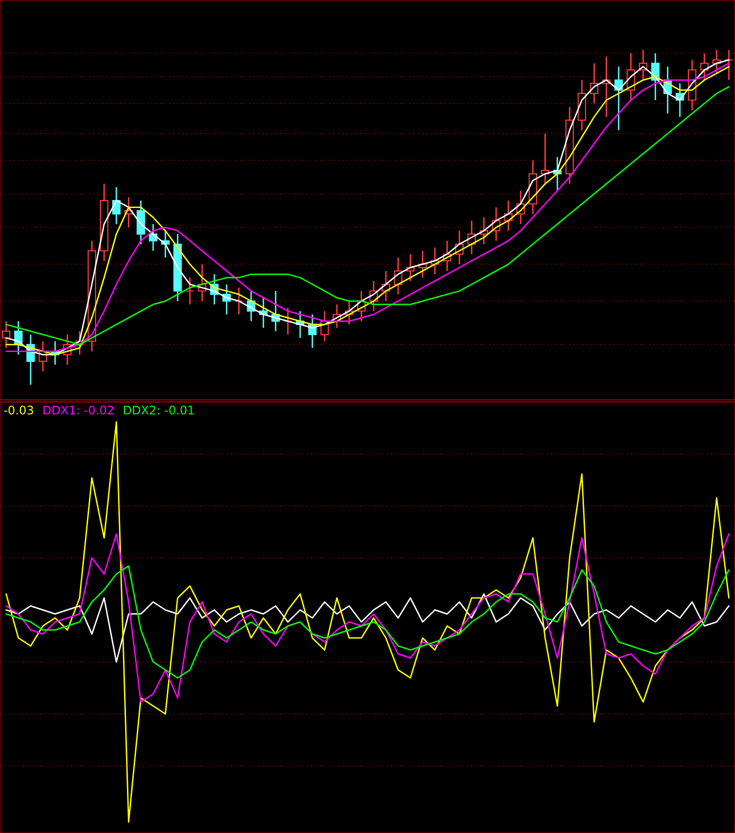 Image resolution: width=735 pixels, height=833 pixels. What do you see at coordinates (19, 410) in the screenshot?
I see `text: -0.03` at bounding box center [19, 410].